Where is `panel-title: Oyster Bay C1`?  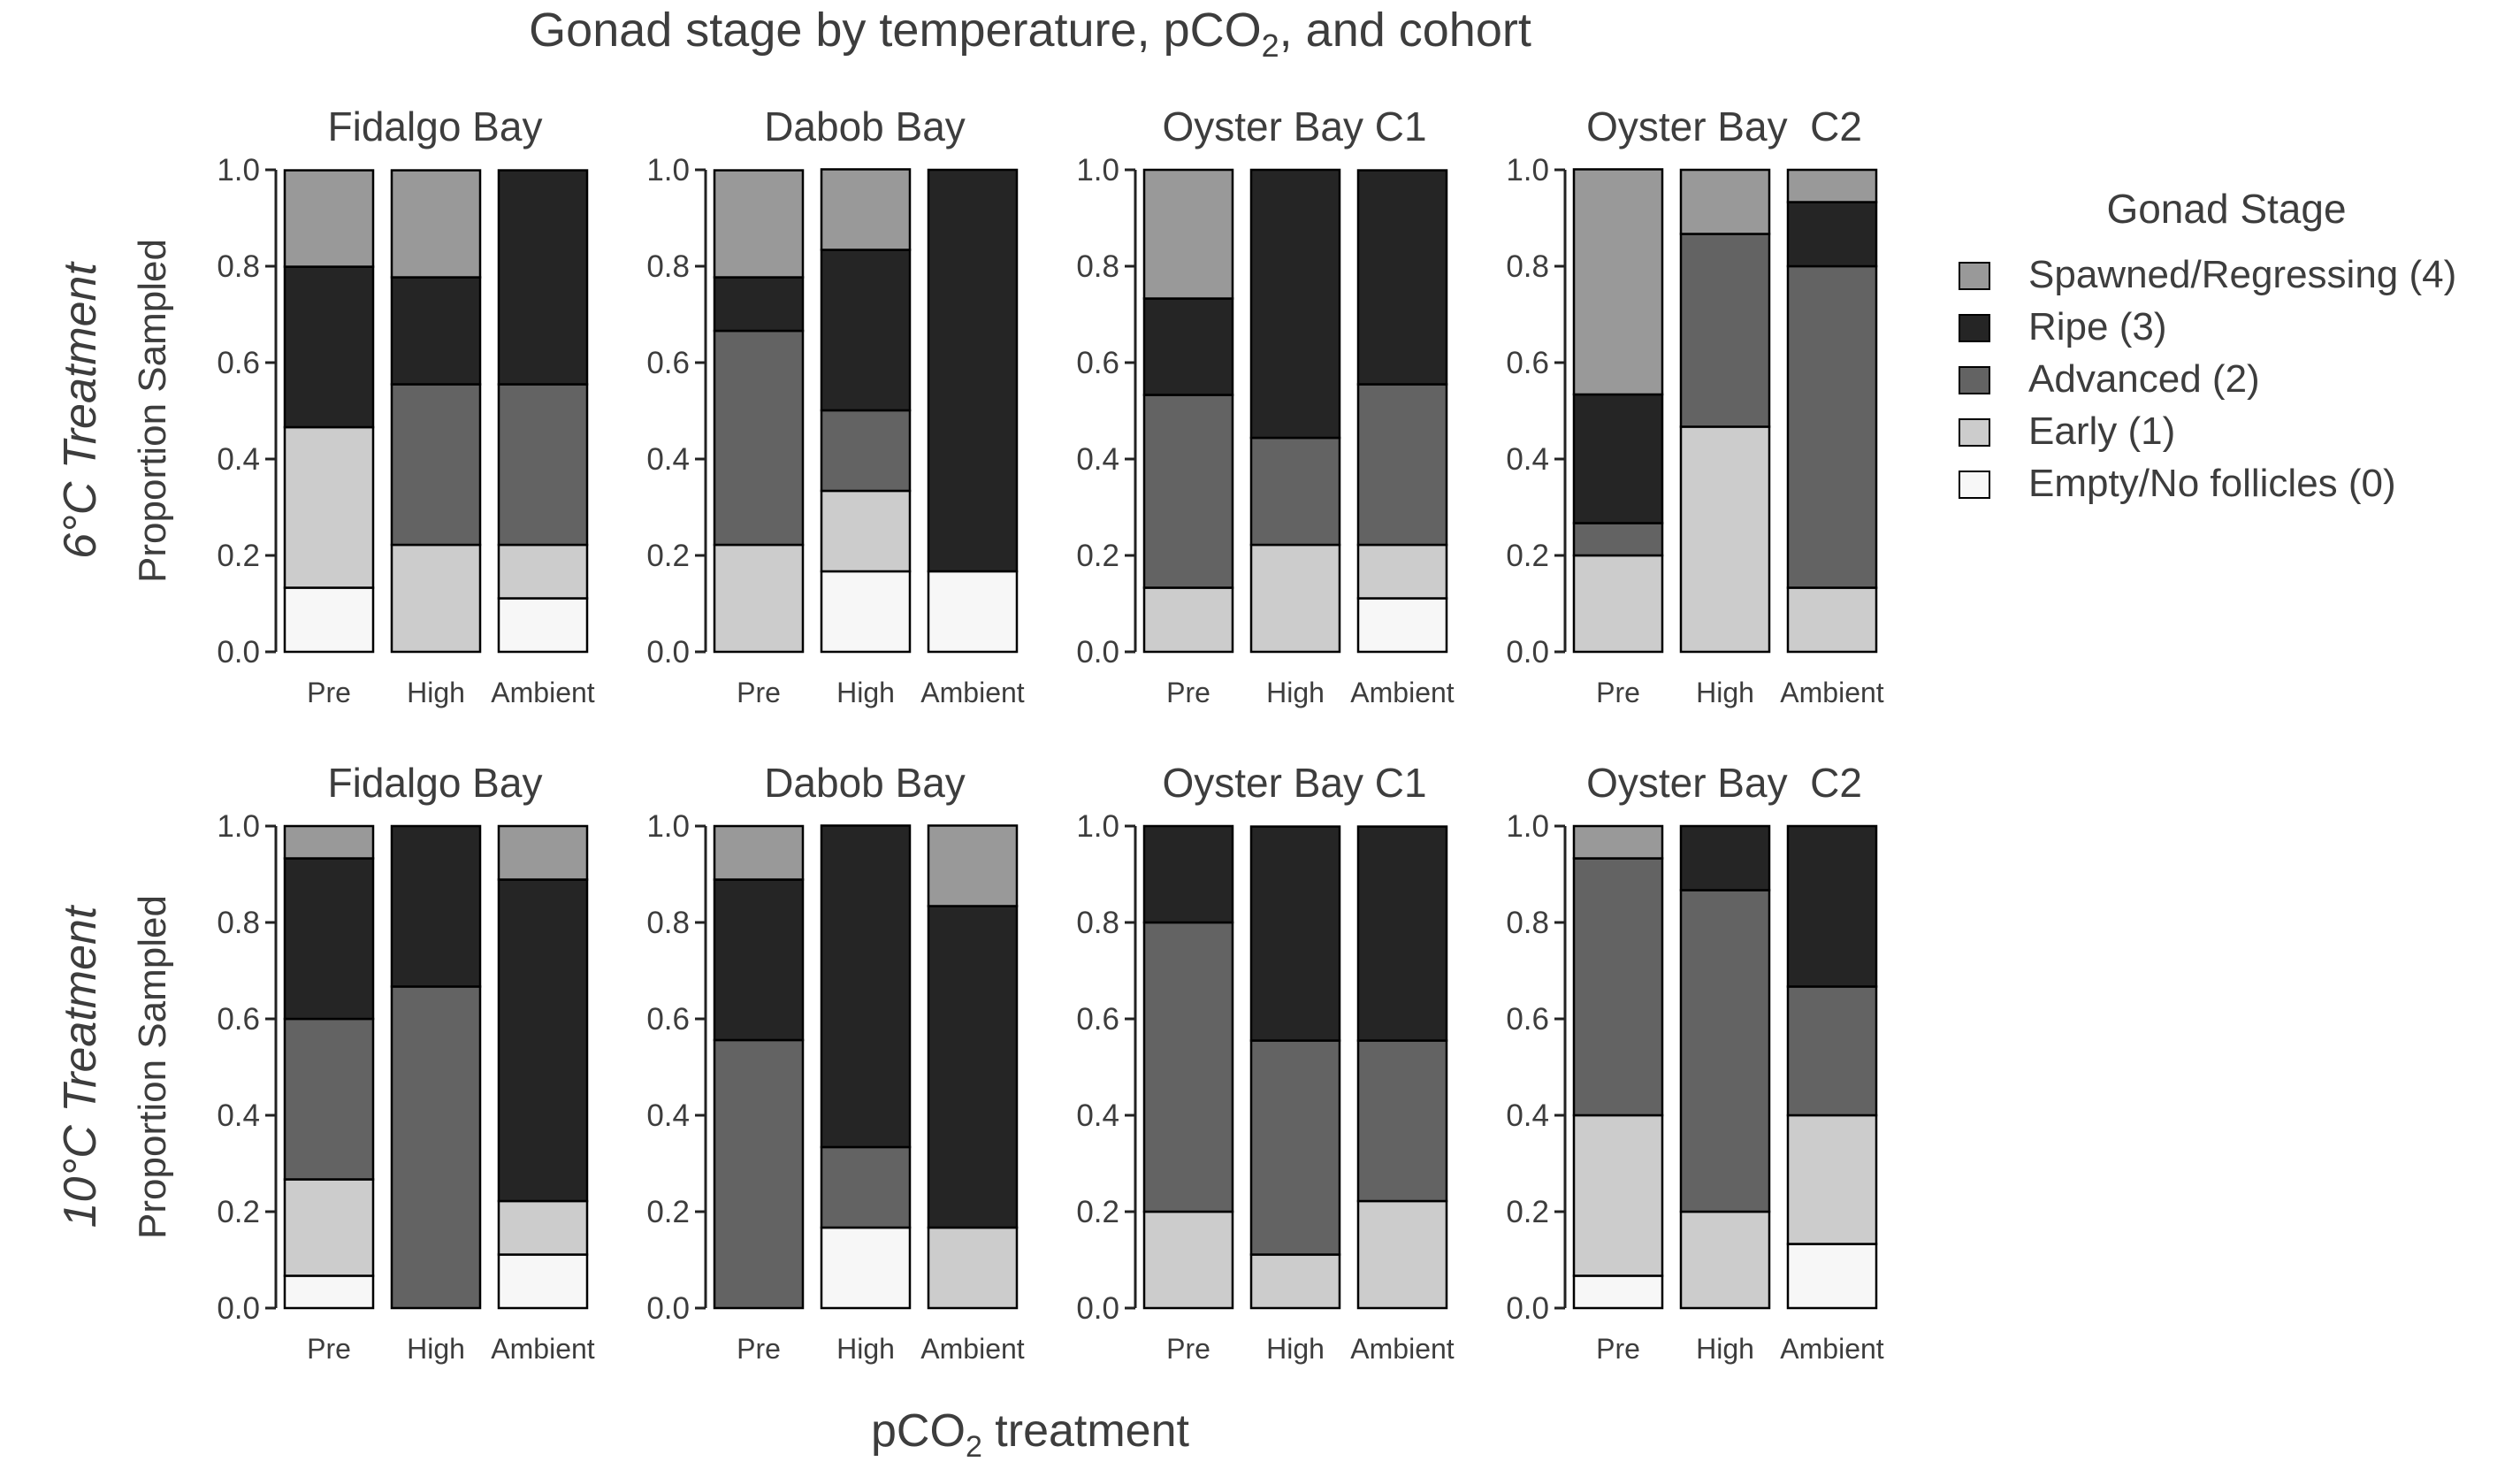
panel-title: Oyster Bay C1 is located at coordinates (1294, 783).